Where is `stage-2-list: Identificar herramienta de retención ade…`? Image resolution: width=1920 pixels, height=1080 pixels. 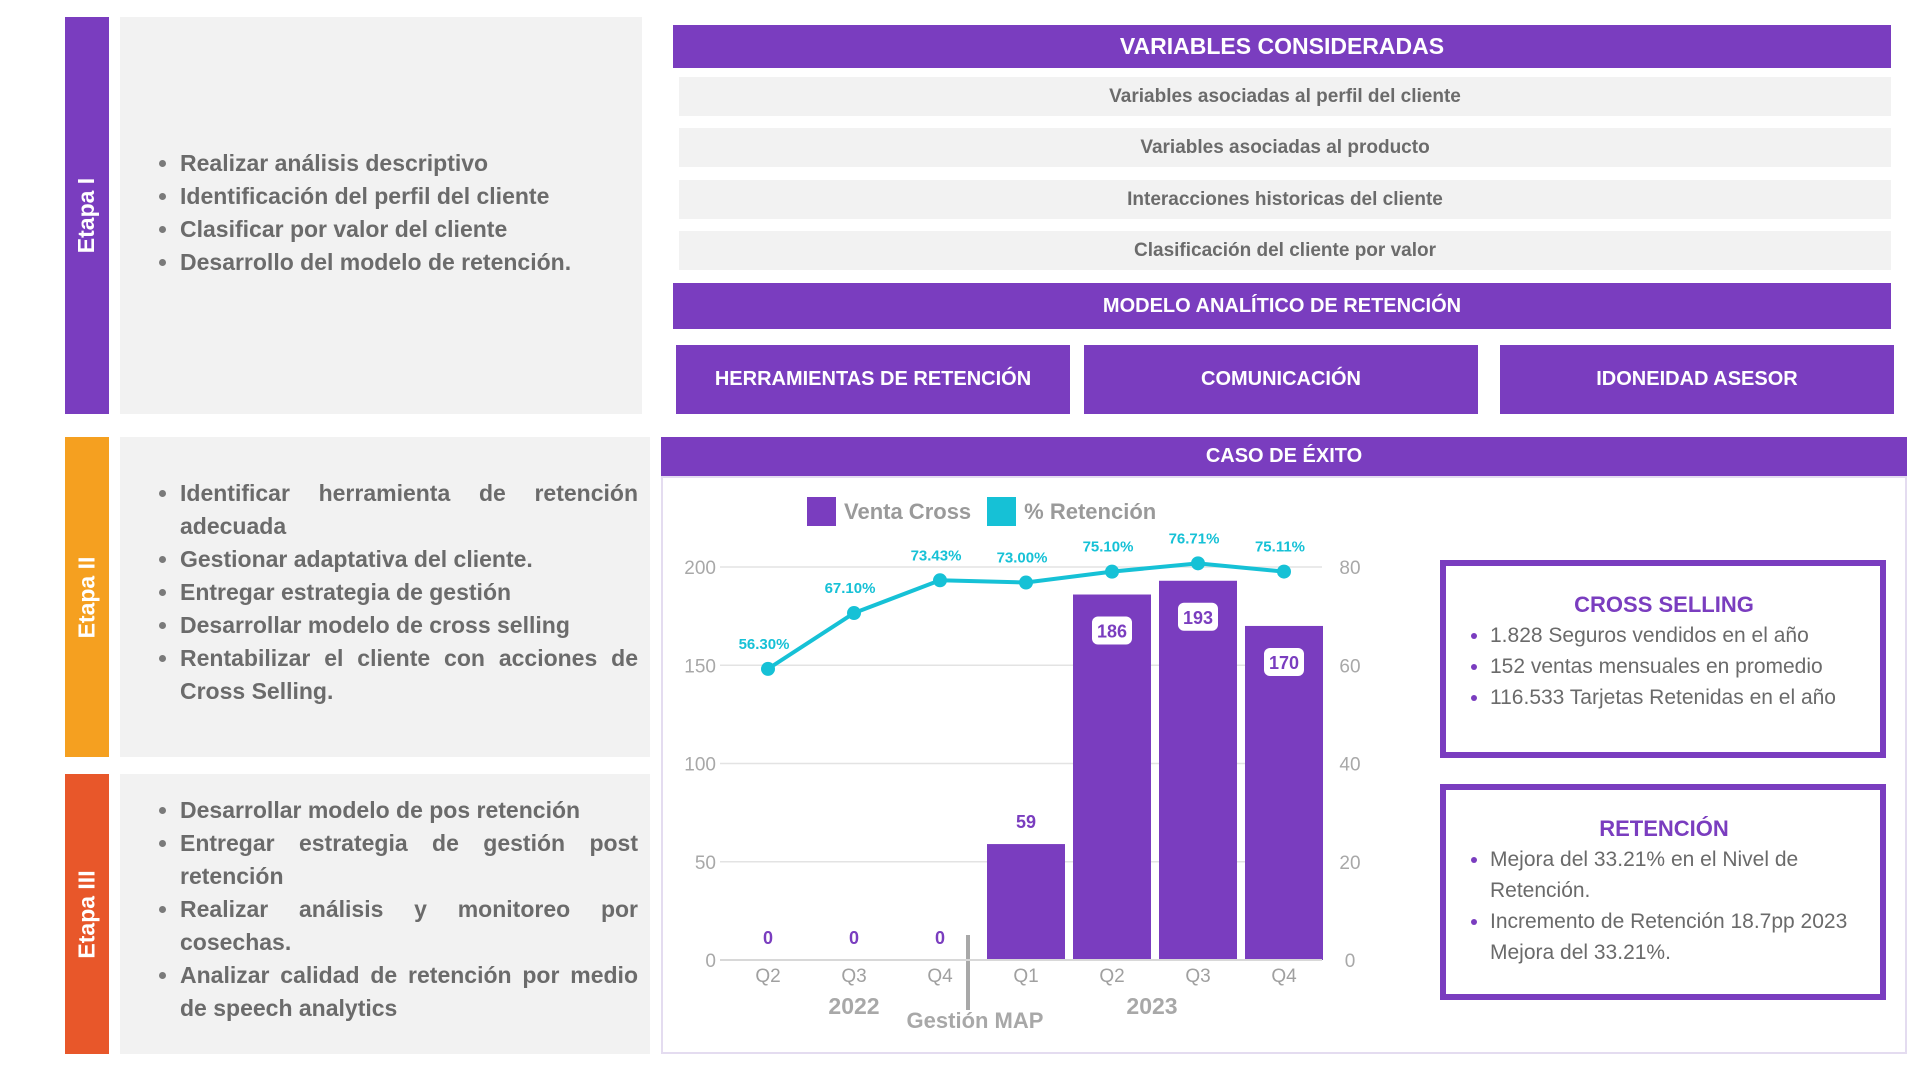 stage-2-list: Identificar herramienta de retención ade… is located at coordinates (394, 592).